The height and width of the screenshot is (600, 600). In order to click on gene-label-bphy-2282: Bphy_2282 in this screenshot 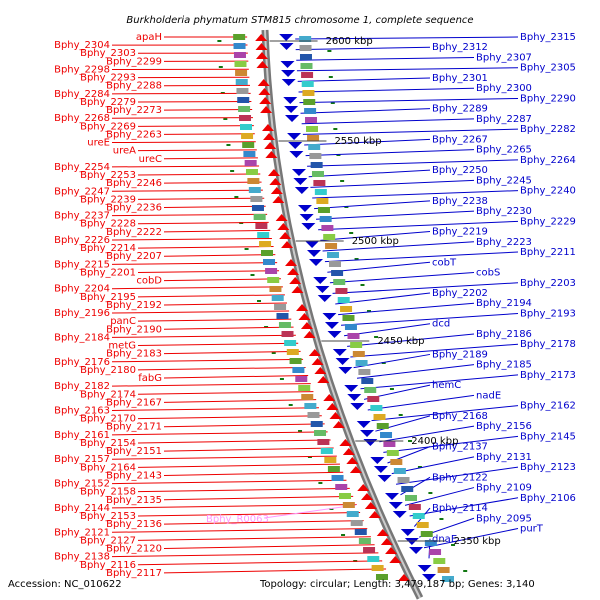, I will do `click(548, 129)`.